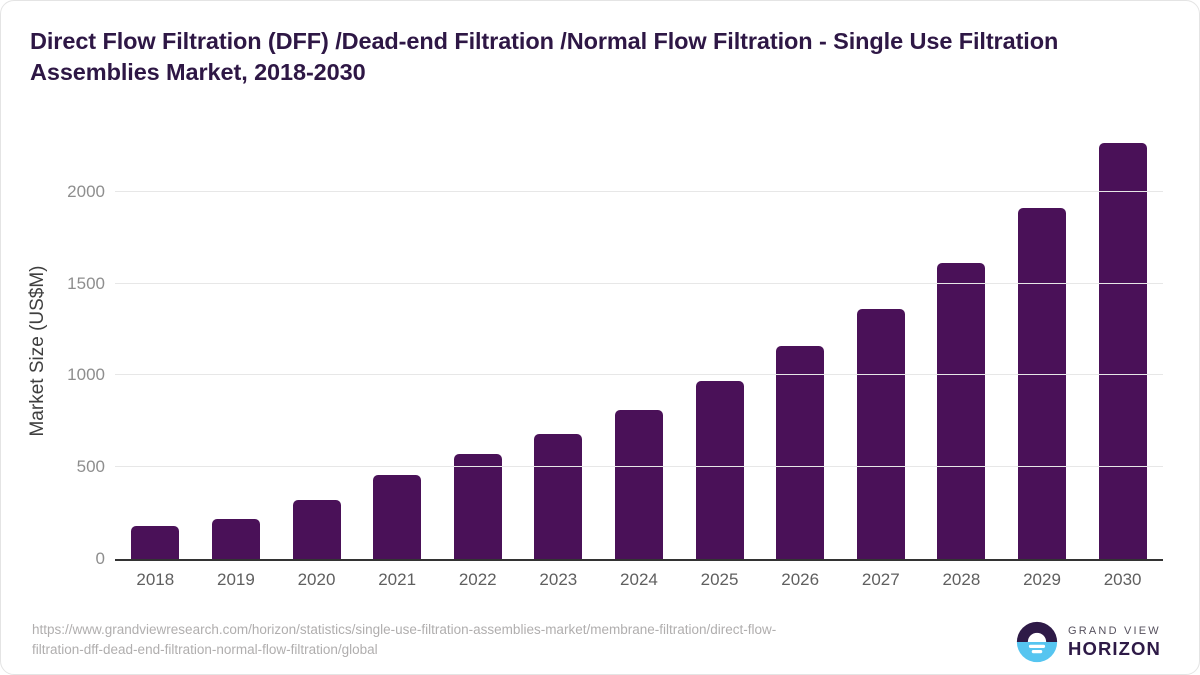 This screenshot has height=675, width=1200. What do you see at coordinates (86, 191) in the screenshot?
I see `y-tick-label: 2000` at bounding box center [86, 191].